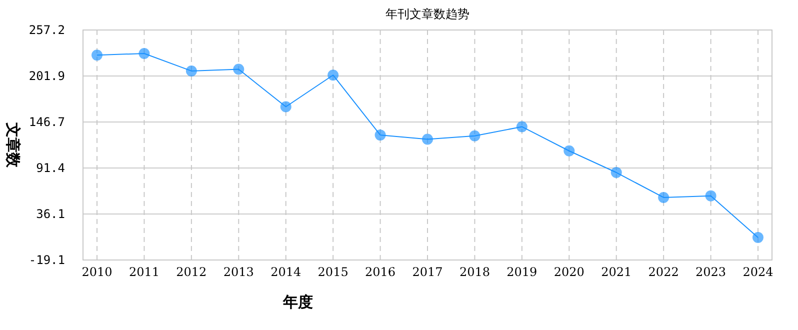 The width and height of the screenshot is (798, 330). Describe the element at coordinates (711, 272) in the screenshot. I see `x-tick-label: 2023` at that location.